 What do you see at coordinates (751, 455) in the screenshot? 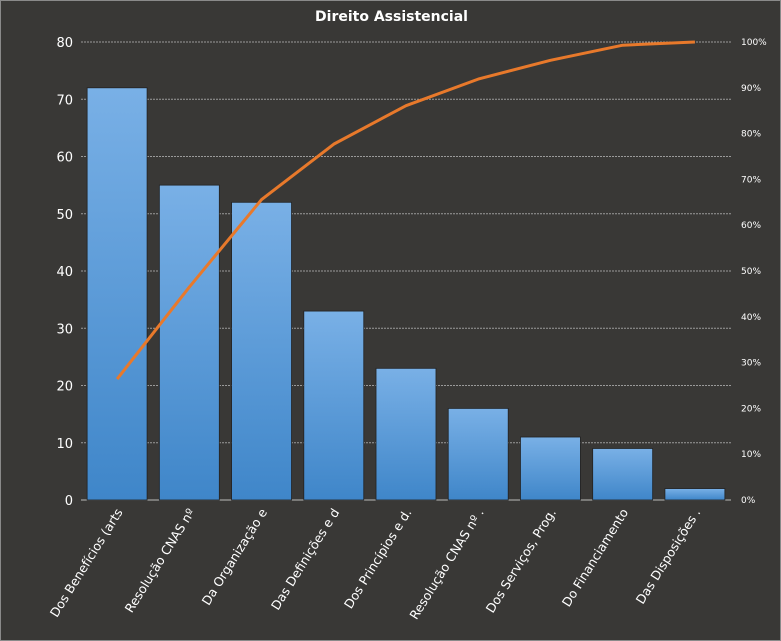
I see `y2-tick-label: 10%` at bounding box center [751, 455].